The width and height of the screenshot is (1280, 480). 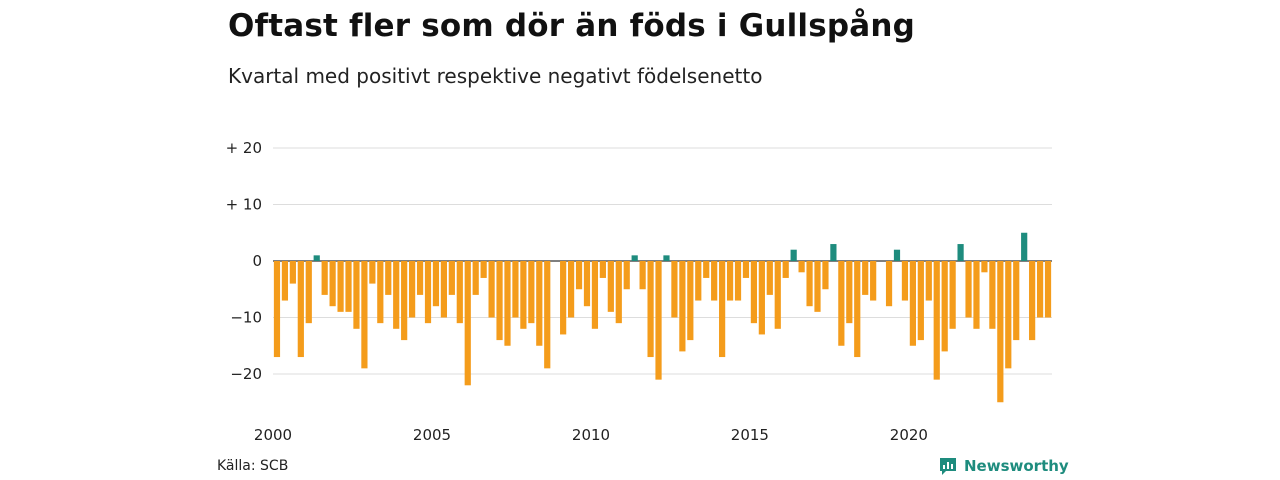 What do you see at coordinates (909, 435) in the screenshot?
I see `x-tick-label: 2020` at bounding box center [909, 435].